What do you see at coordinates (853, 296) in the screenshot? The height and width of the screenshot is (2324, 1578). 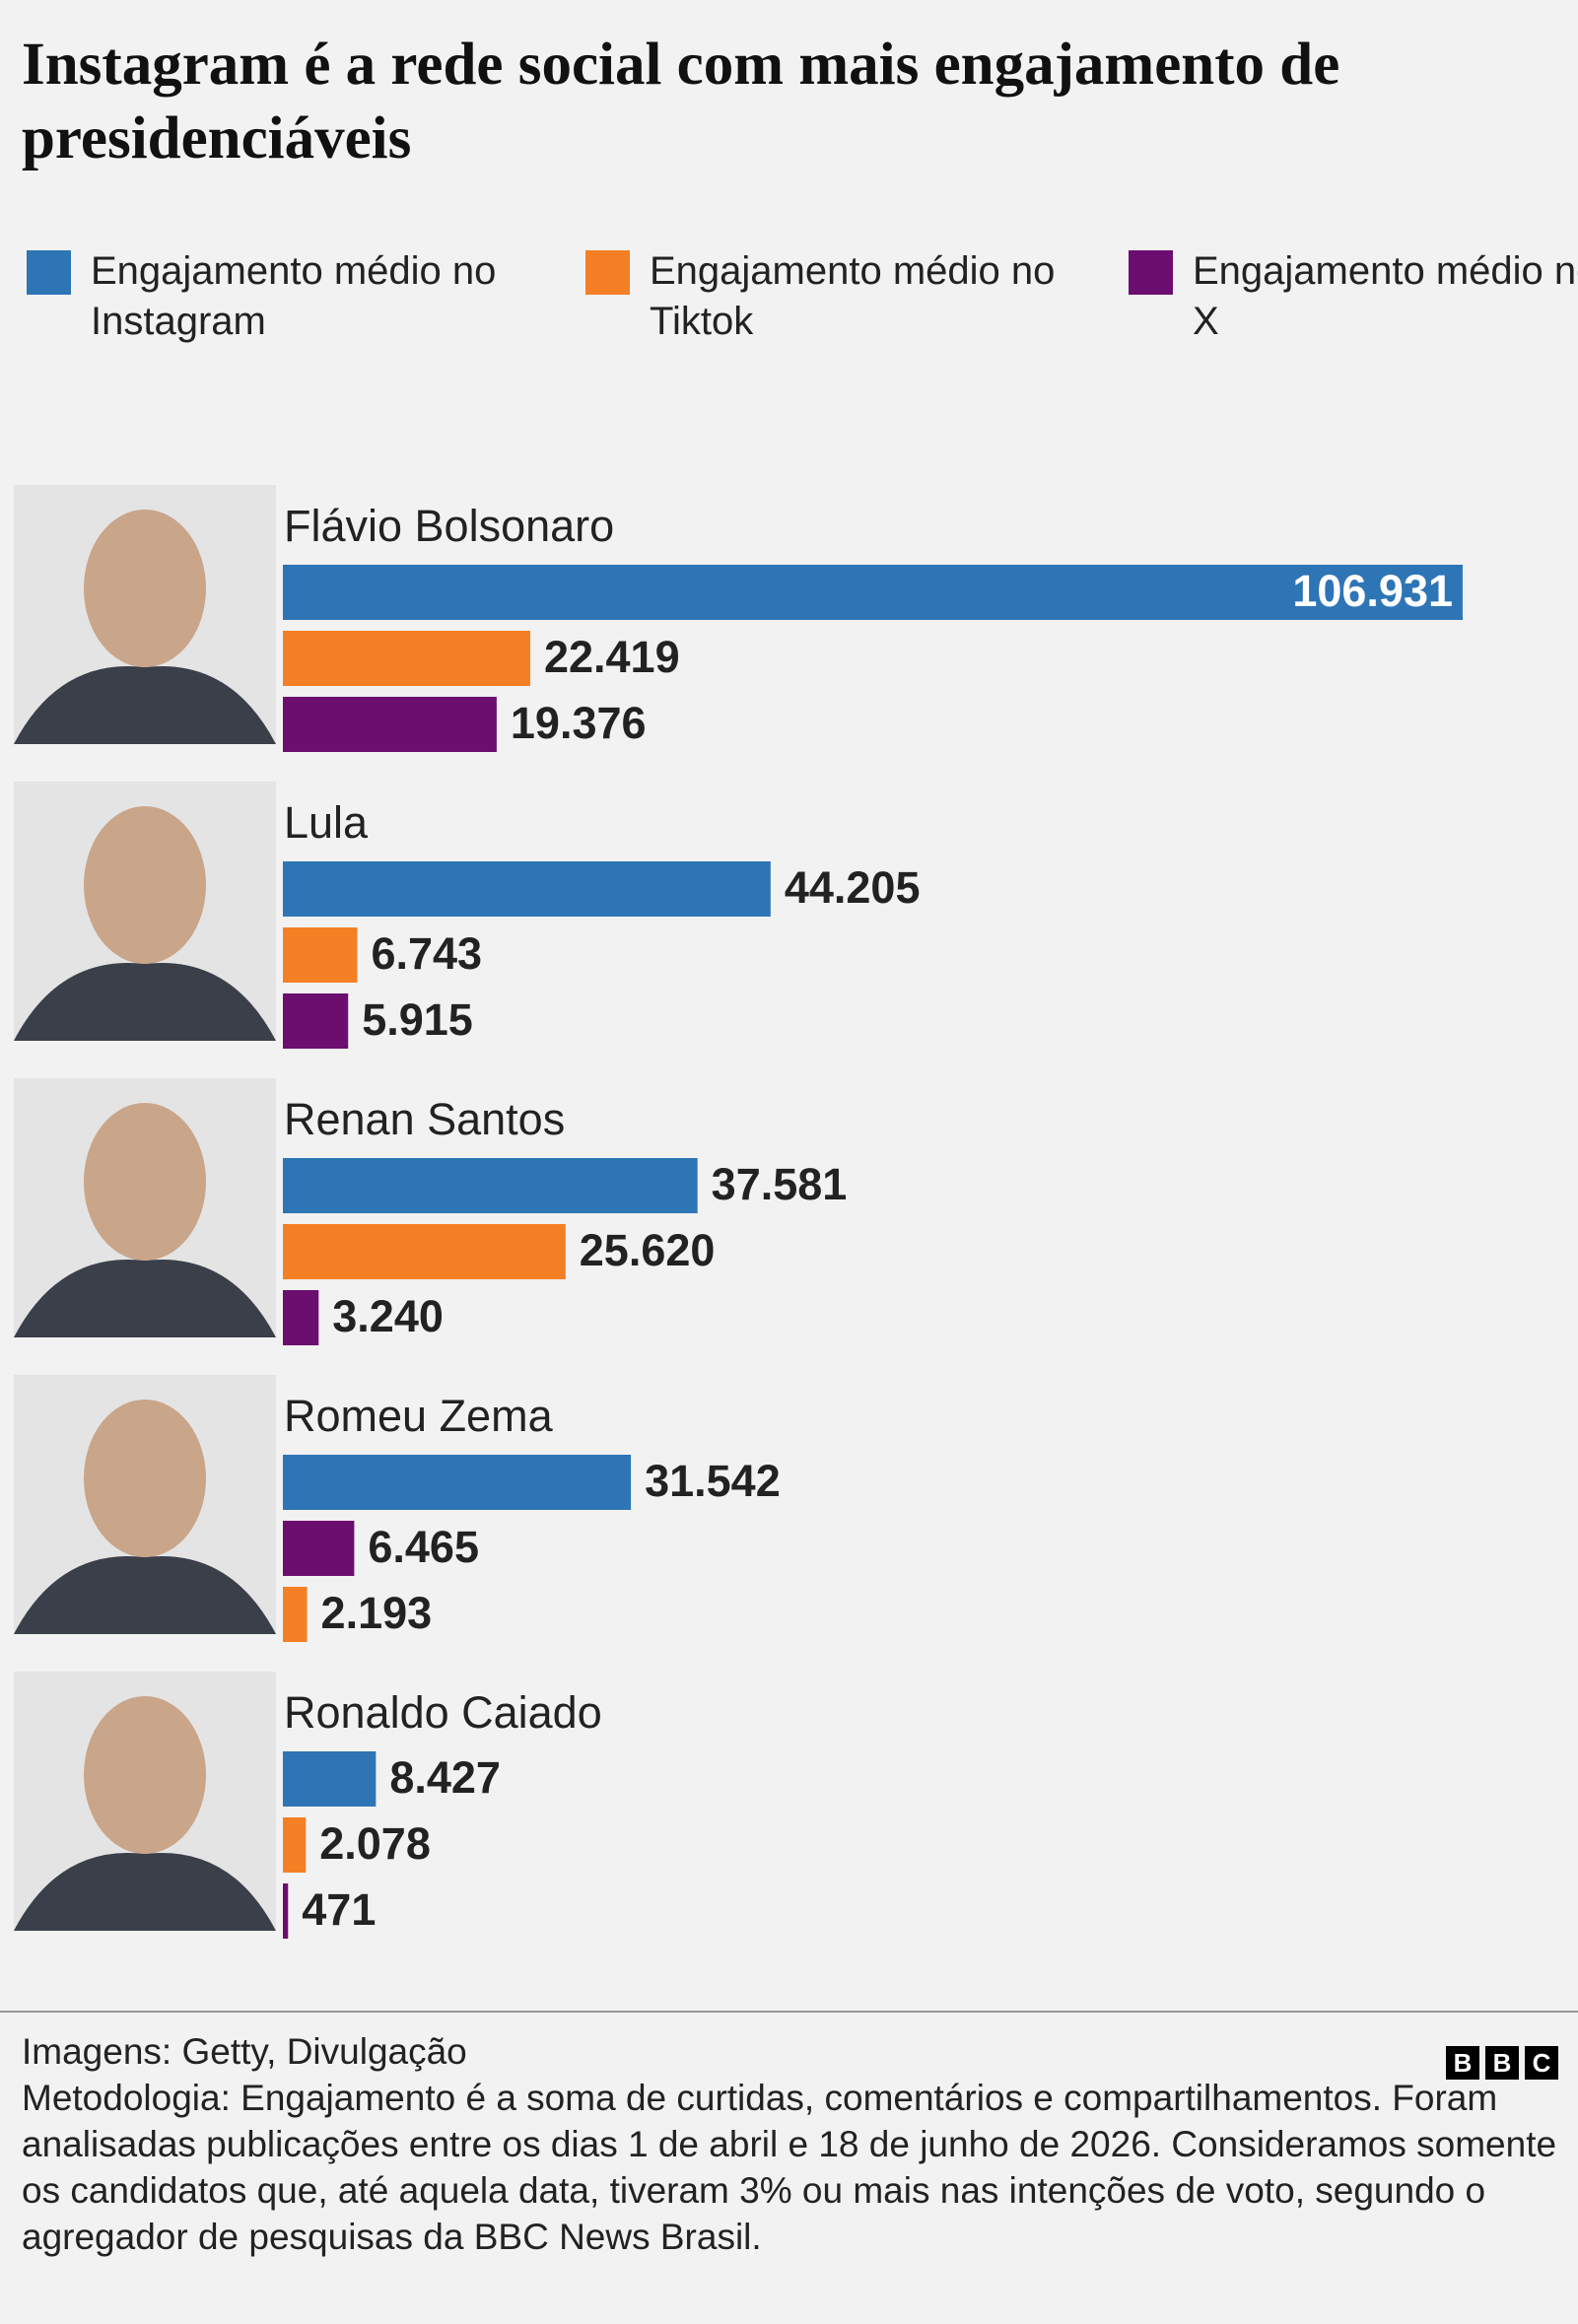 I see `legend-label: Engajamento médio no Tiktok` at bounding box center [853, 296].